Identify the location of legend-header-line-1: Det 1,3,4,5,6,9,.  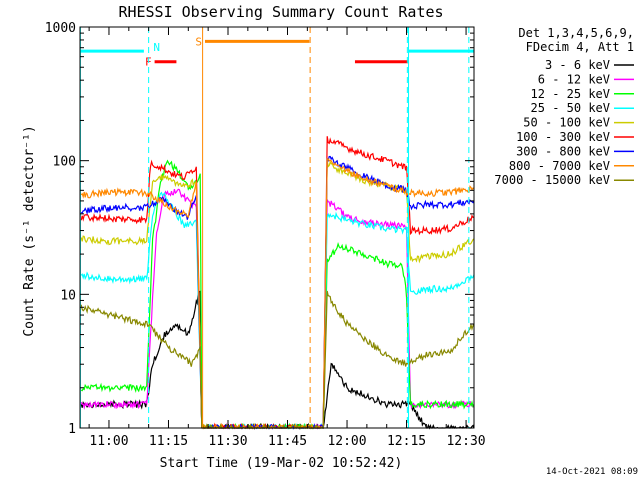
(576, 33).